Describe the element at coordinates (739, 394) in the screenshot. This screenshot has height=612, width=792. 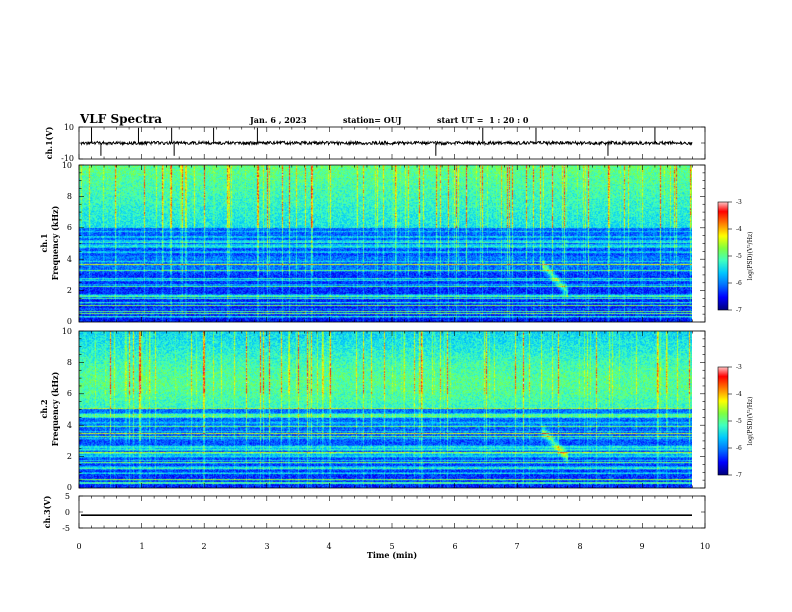
I see `ch2-cb-tick-m4: -4` at that location.